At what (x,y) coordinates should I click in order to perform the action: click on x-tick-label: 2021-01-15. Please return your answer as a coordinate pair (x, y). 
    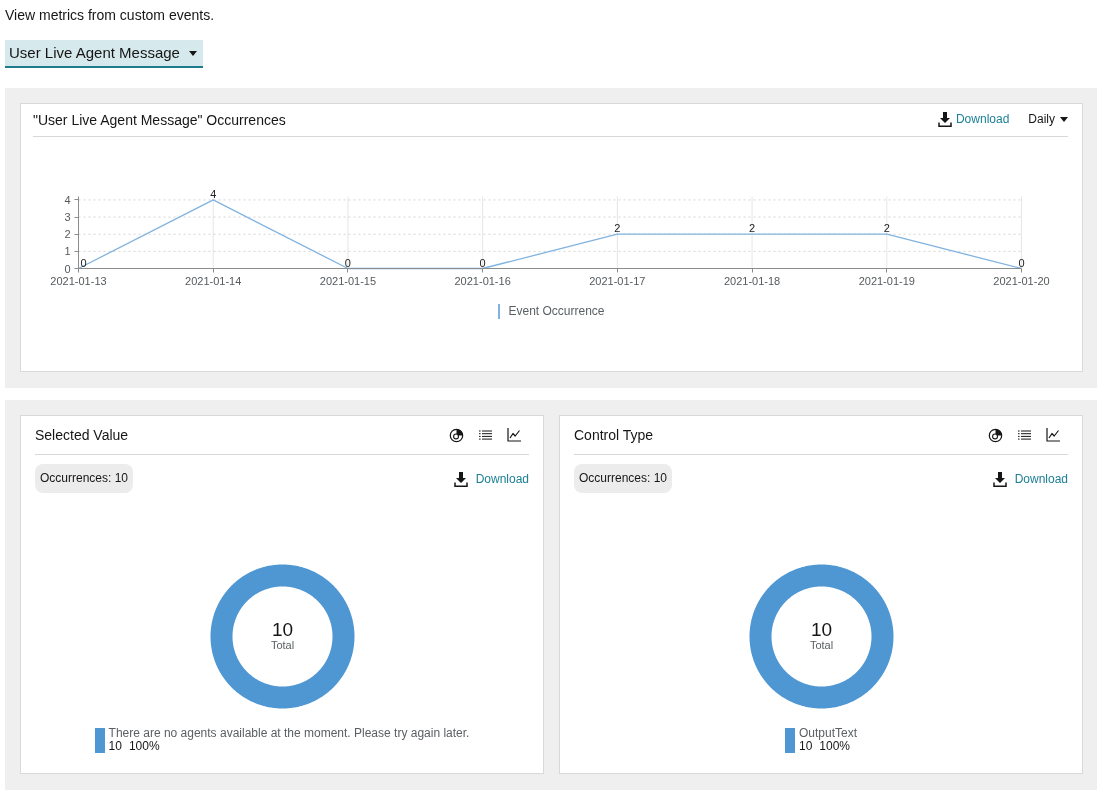
    Looking at the image, I should click on (348, 280).